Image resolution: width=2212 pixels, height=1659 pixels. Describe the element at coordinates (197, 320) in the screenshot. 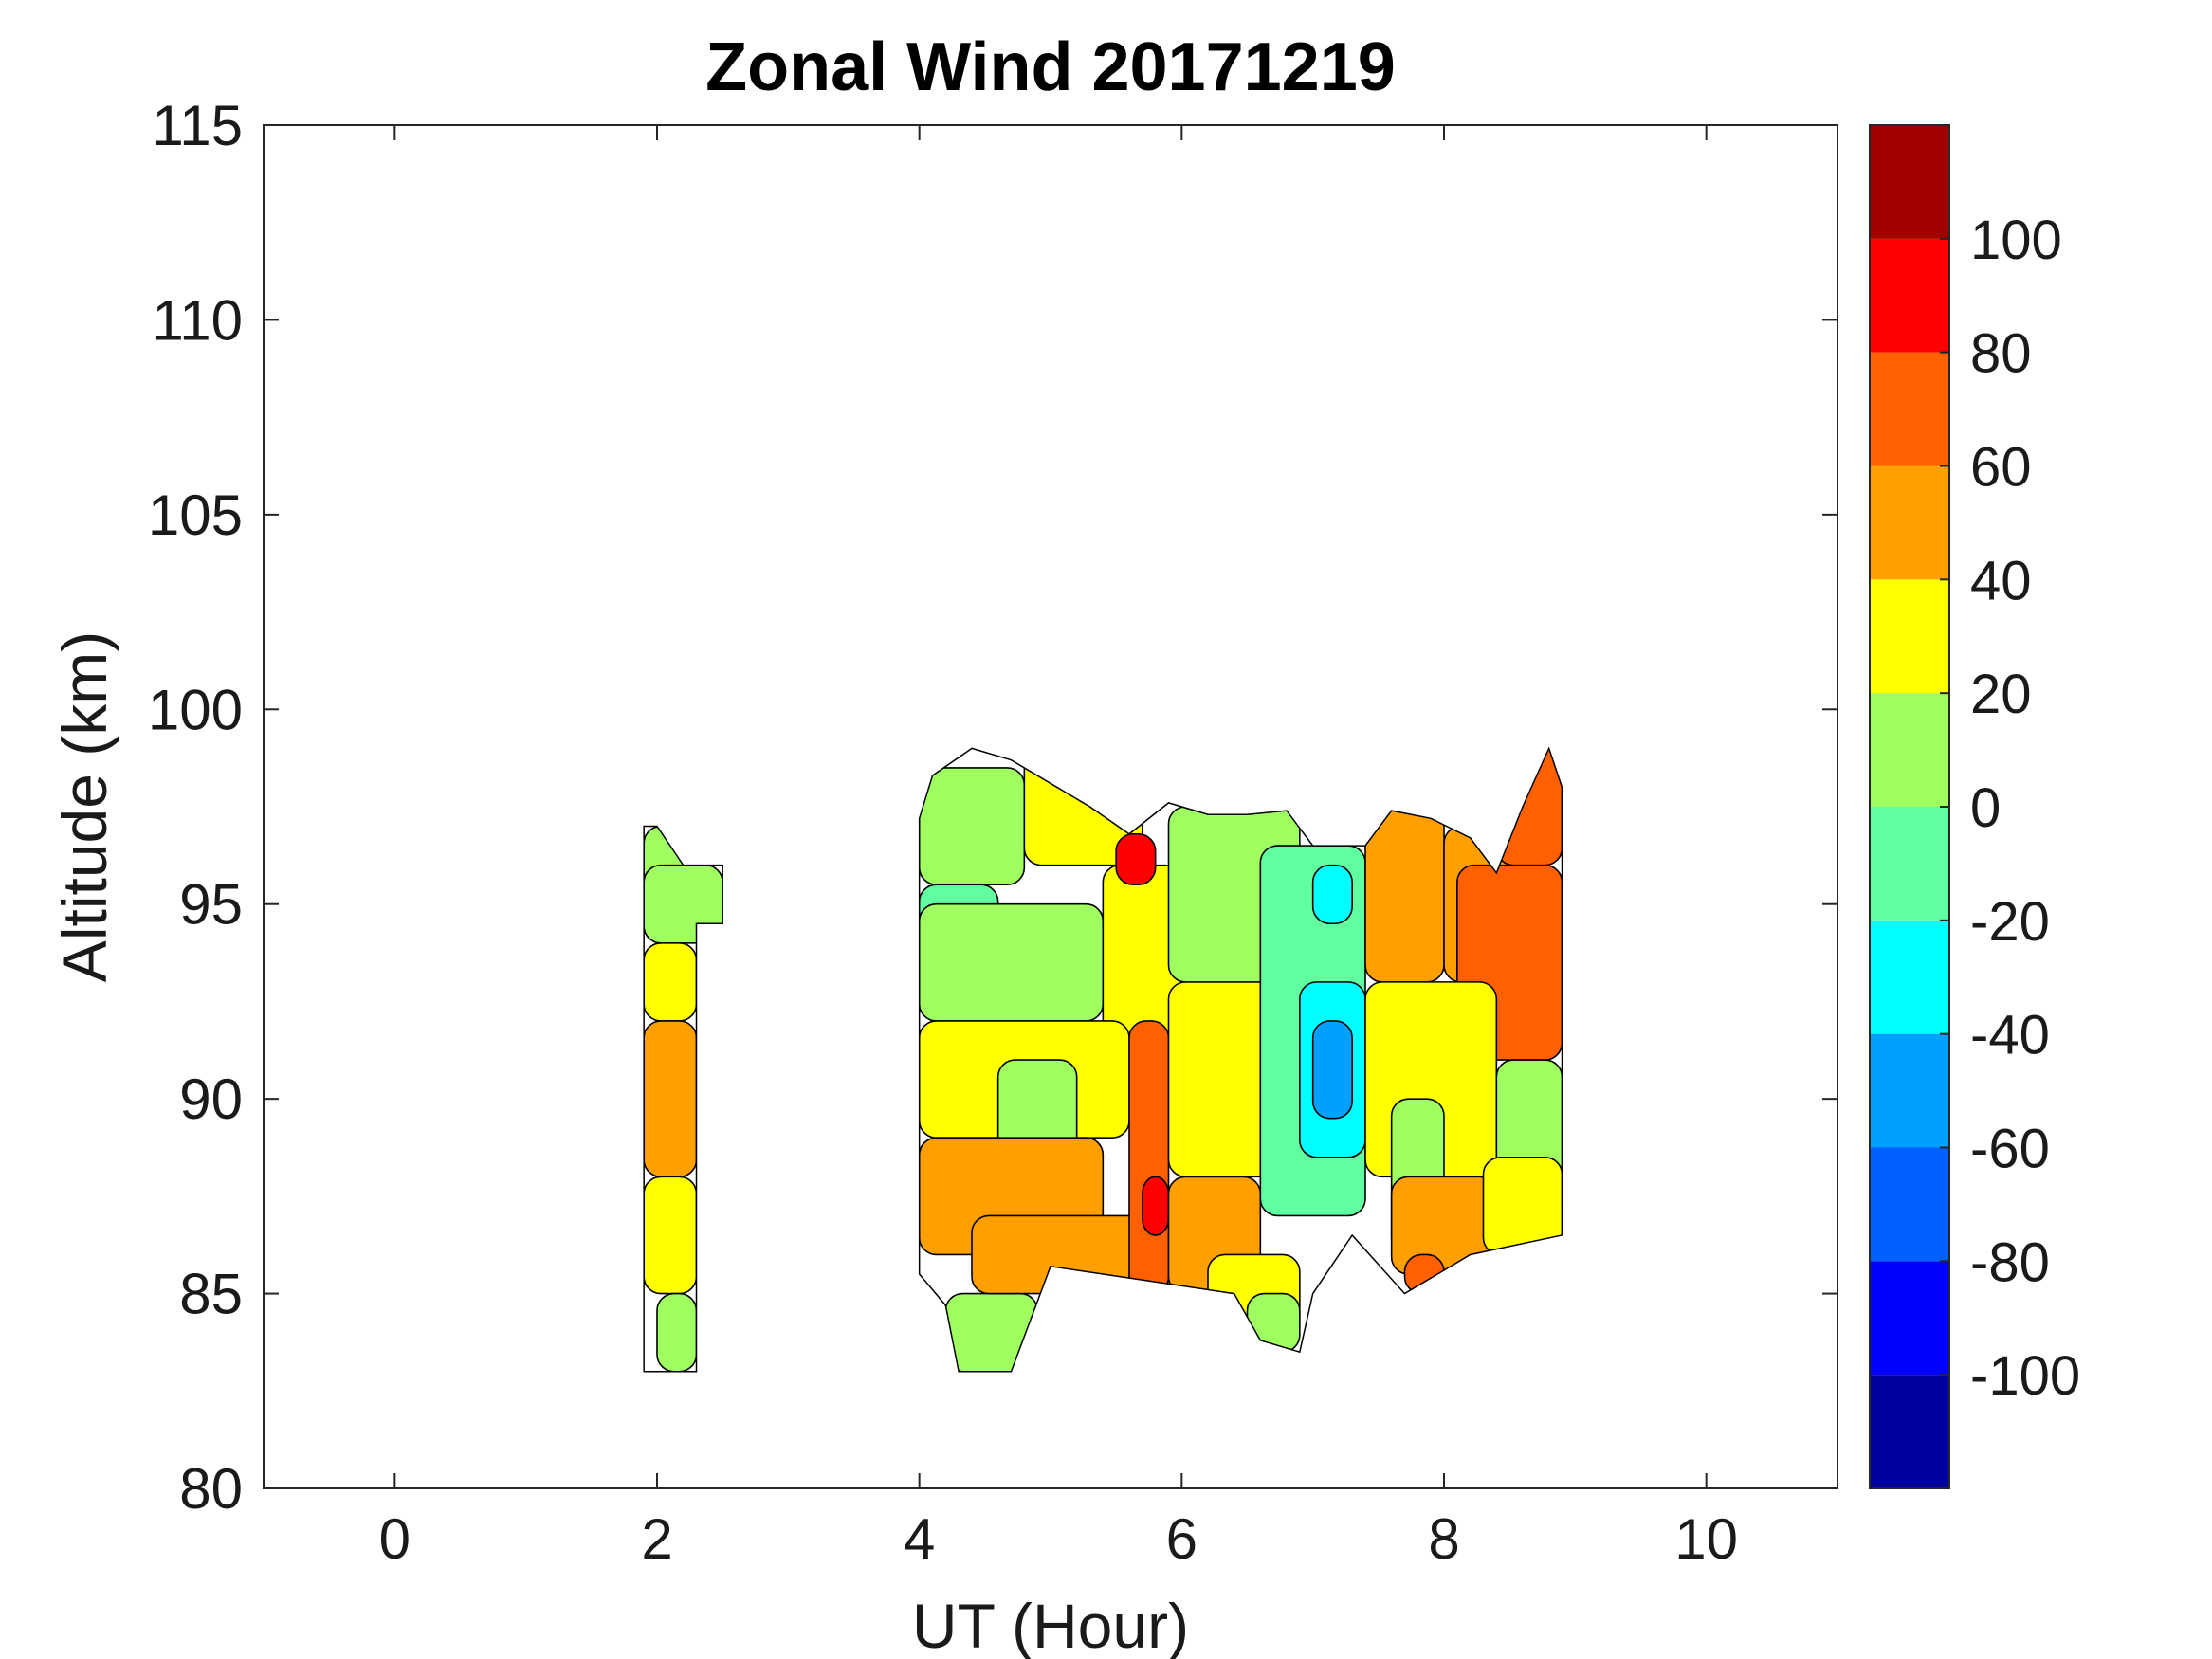

I see `y-tick-label: 110` at that location.